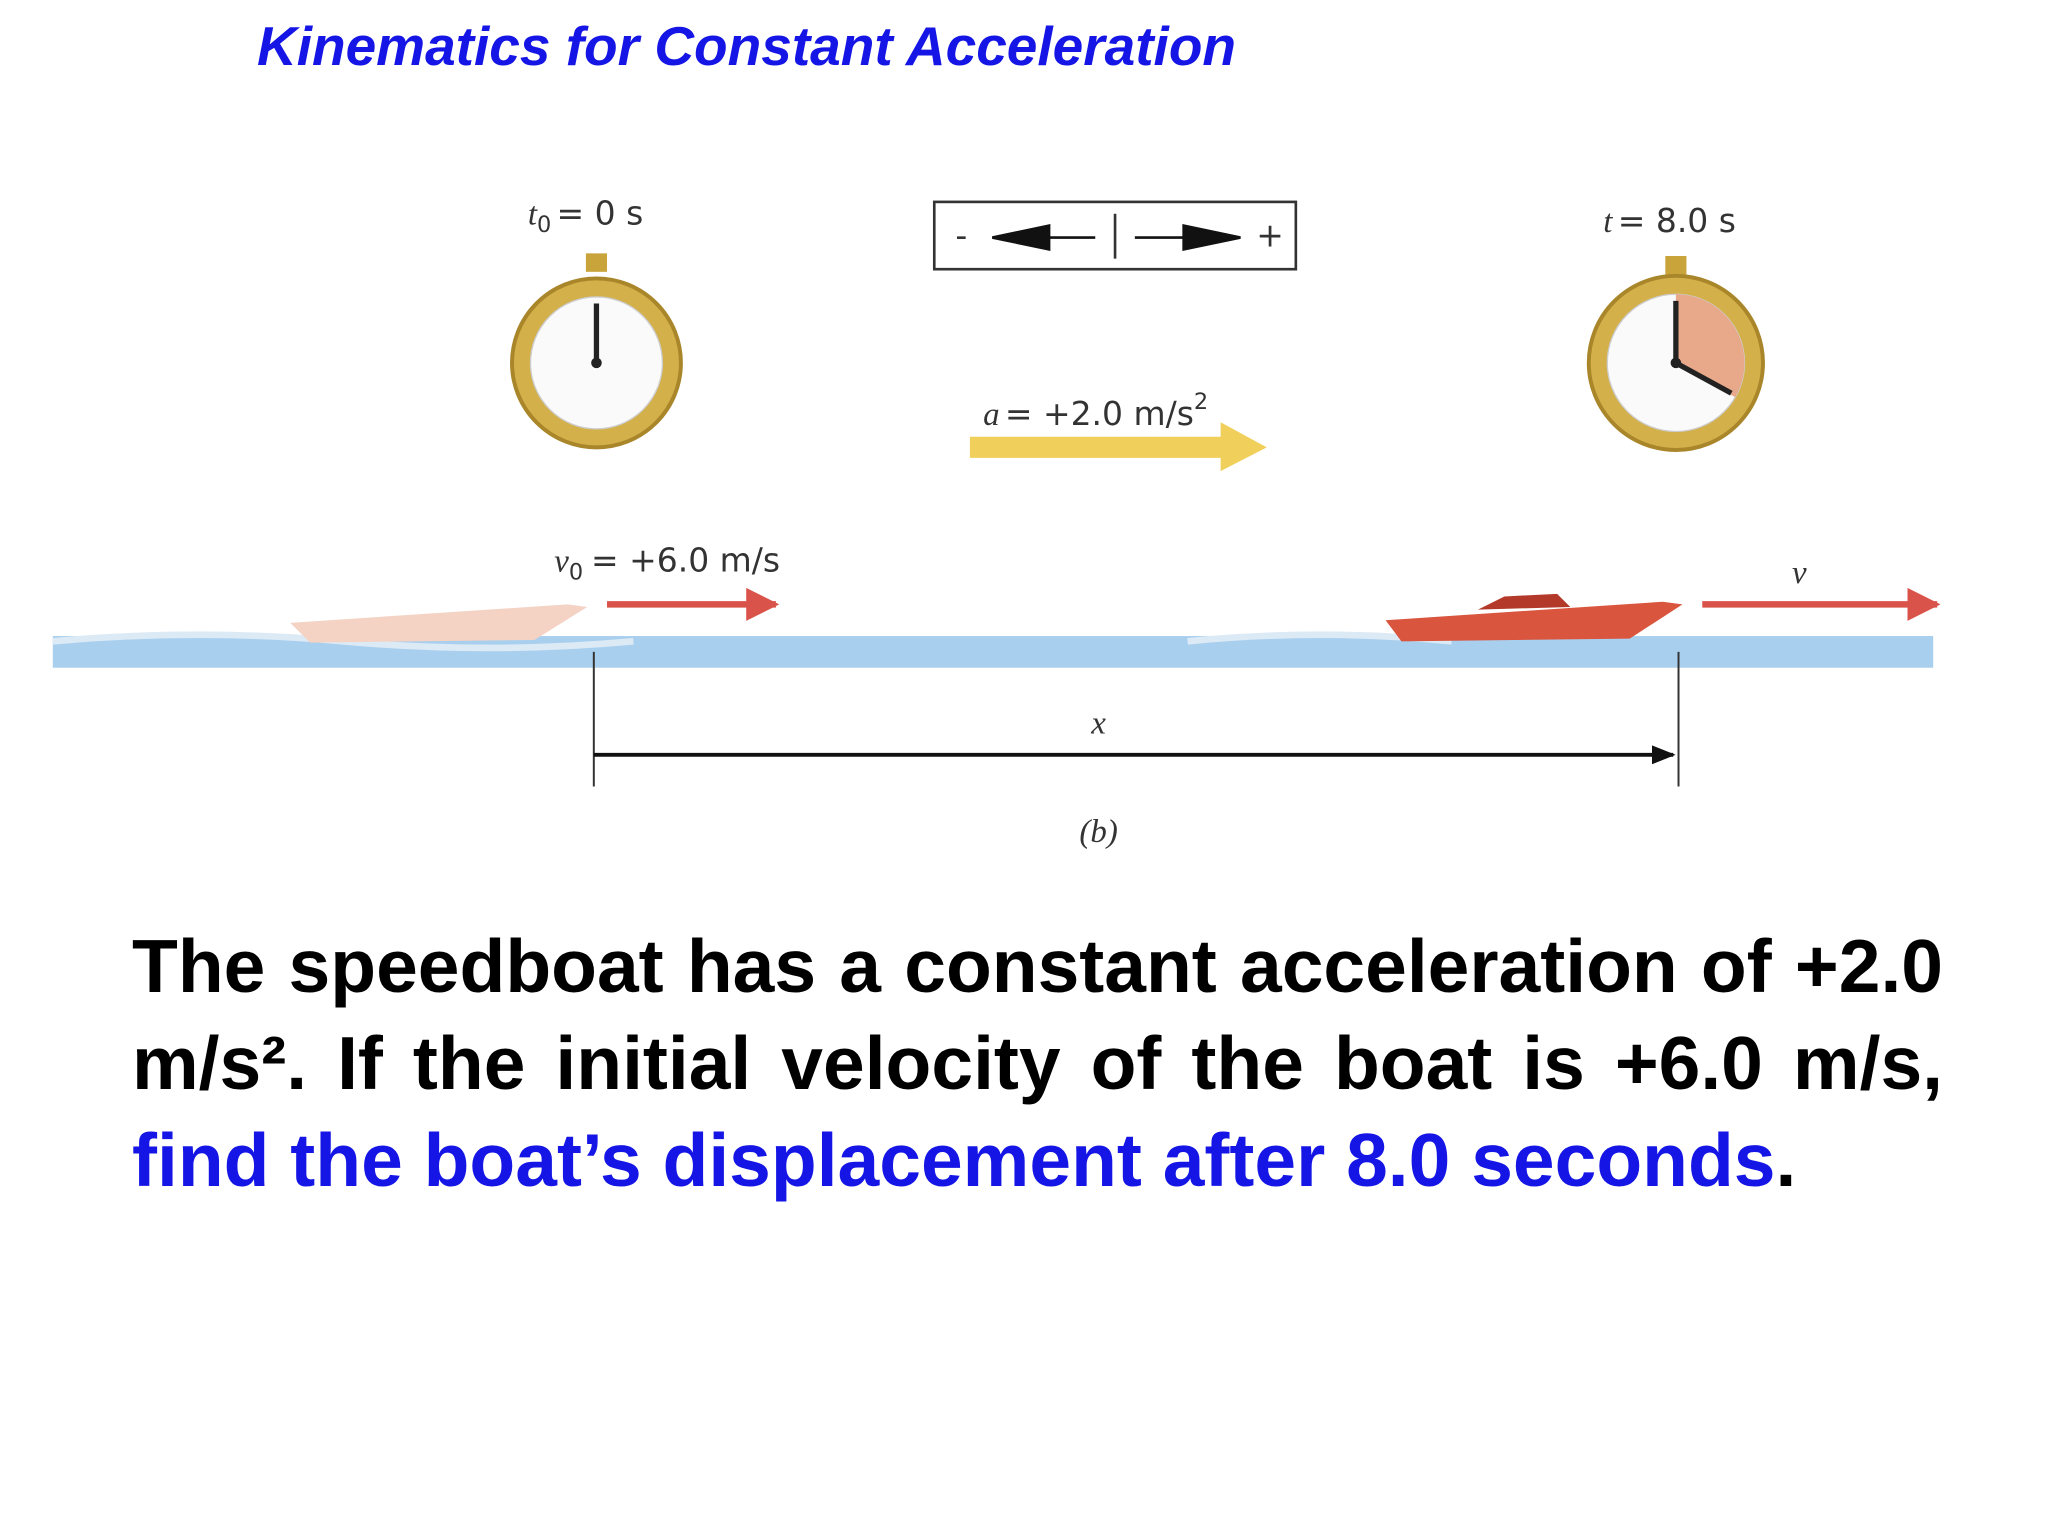 The width and height of the screenshot is (2048, 1536). What do you see at coordinates (1799, 573) in the screenshot?
I see `final-velocity-label: v` at bounding box center [1799, 573].